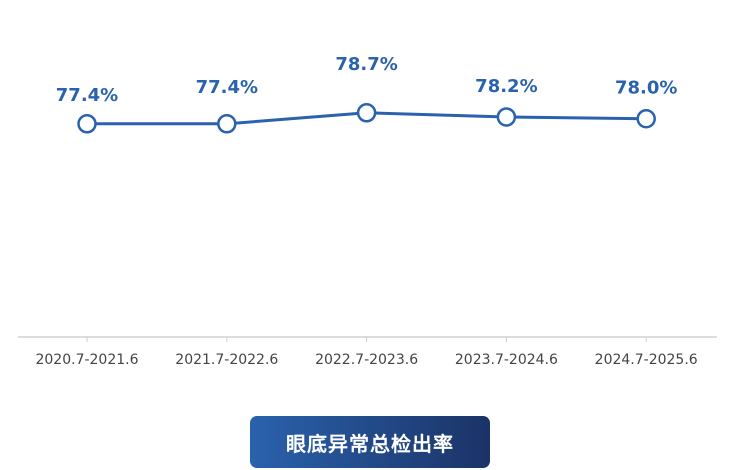  Describe the element at coordinates (366, 360) in the screenshot. I see `x-tick-label: 2022.7-2023.6` at that location.